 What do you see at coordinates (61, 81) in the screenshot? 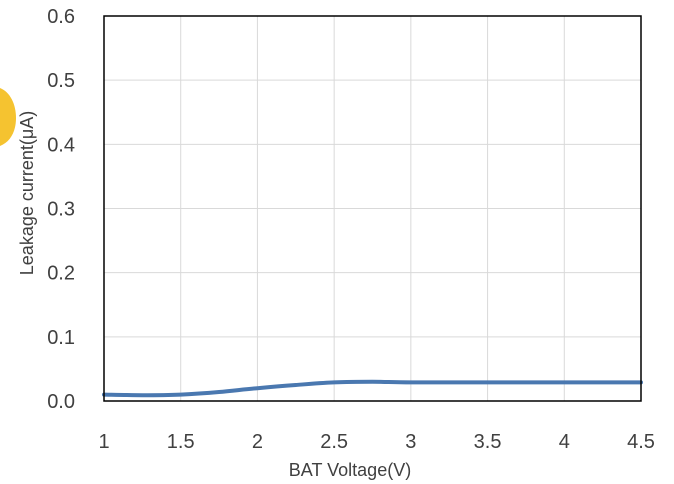
I see `y-tick-label: 0.5` at bounding box center [61, 81].